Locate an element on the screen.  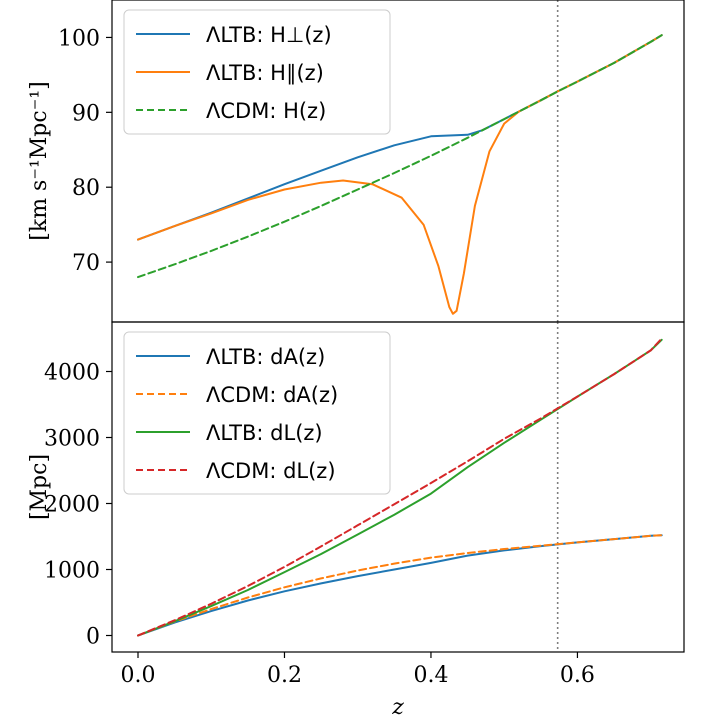
legend: ΛLTB: H⊥(z) ΛLTB: H∥(z) ΛCDM: H(z) is located at coordinates (257, 72).